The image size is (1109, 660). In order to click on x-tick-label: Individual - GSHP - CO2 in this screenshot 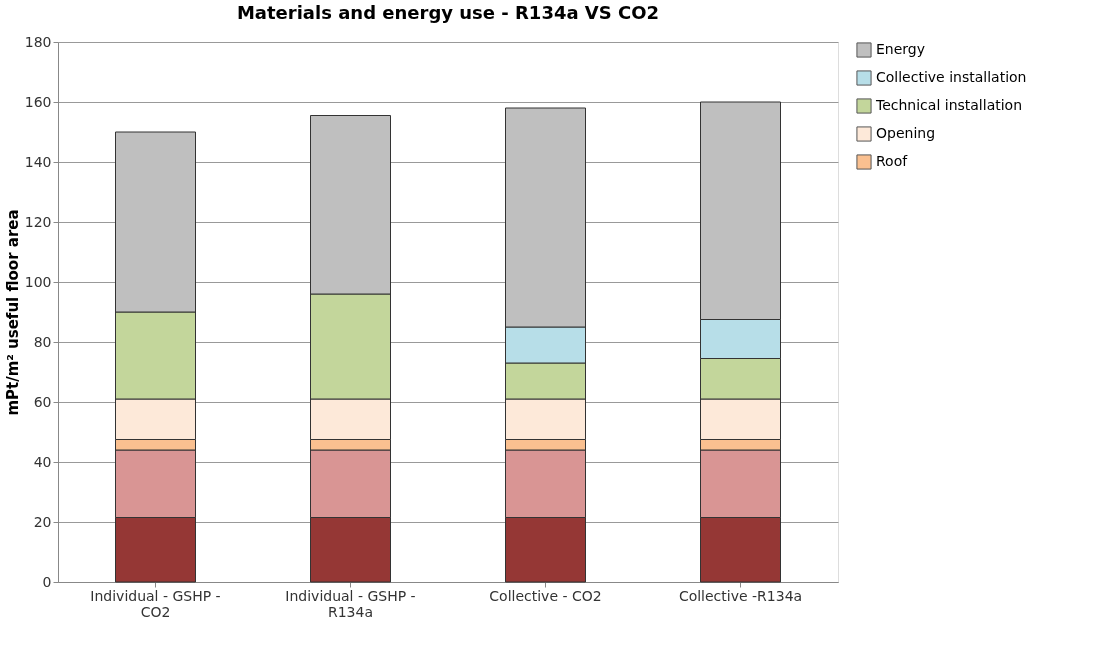, I will do `click(155, 603)`.